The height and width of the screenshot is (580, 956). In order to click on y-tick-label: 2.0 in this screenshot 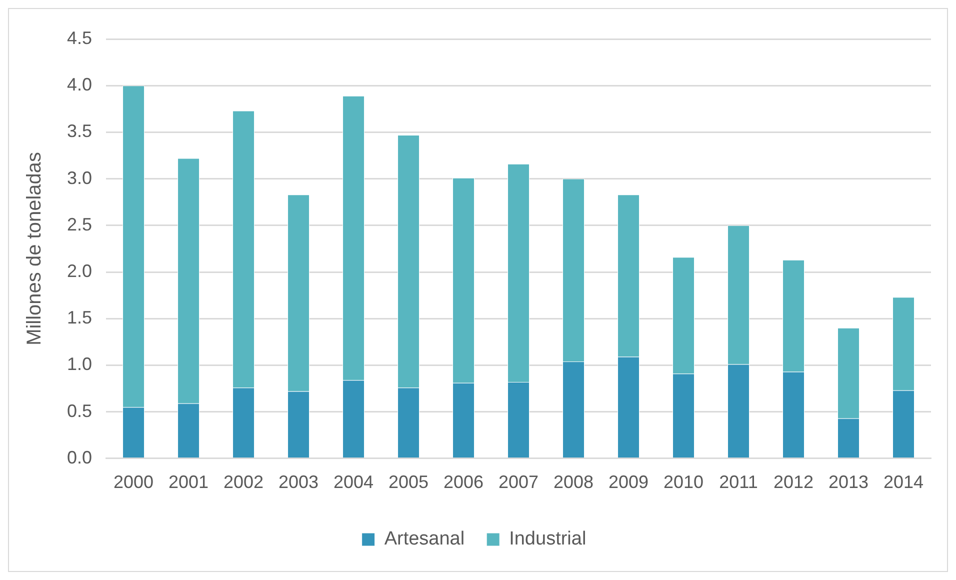, I will do `click(79, 270)`.